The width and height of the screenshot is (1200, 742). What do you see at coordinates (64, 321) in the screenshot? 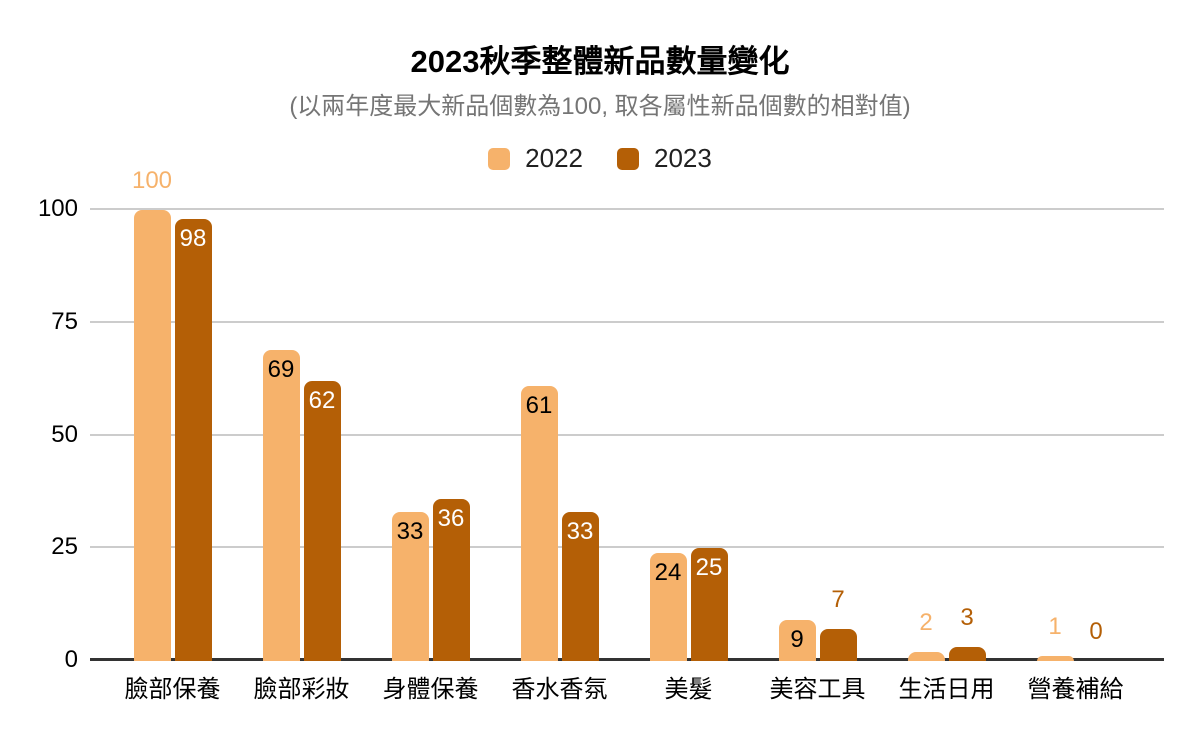
I see `y-axis-tick-label: 75` at bounding box center [64, 321].